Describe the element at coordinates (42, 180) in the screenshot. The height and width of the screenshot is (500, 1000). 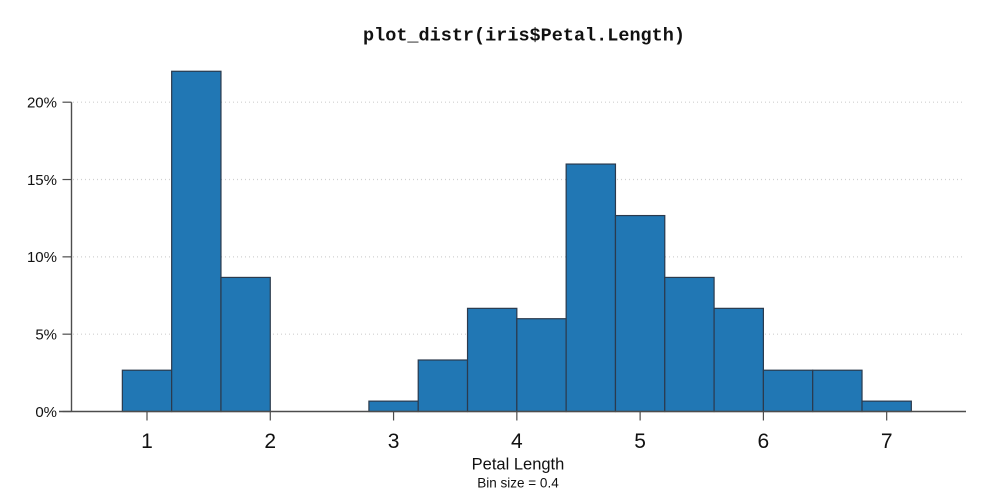
I see `y-tick-label: 15%` at that location.